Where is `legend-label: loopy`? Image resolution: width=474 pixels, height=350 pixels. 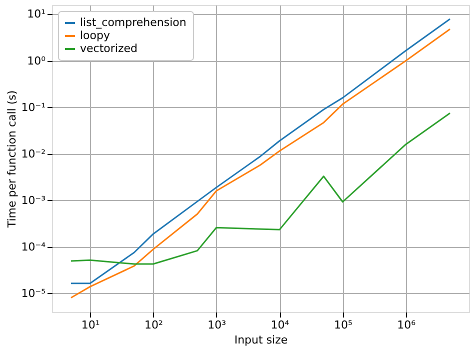 legend-label: loopy is located at coordinates (95, 35).